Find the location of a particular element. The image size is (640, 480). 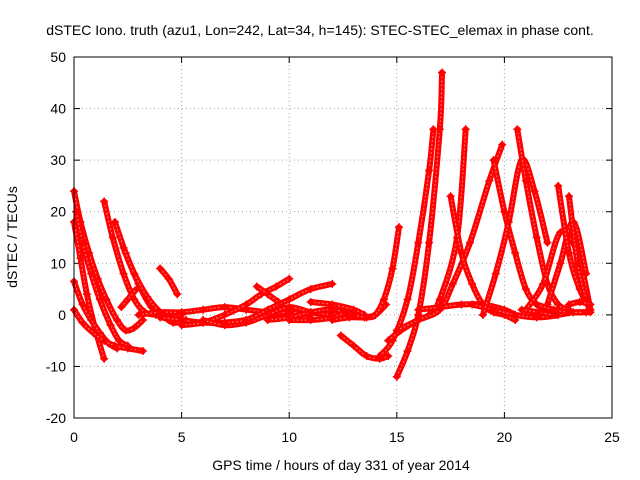

y-tick-label: 30 is located at coordinates (58, 160).